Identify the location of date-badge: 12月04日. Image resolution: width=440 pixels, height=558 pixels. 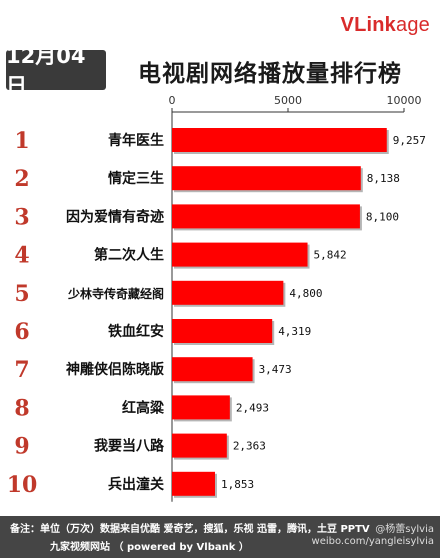
(56, 71).